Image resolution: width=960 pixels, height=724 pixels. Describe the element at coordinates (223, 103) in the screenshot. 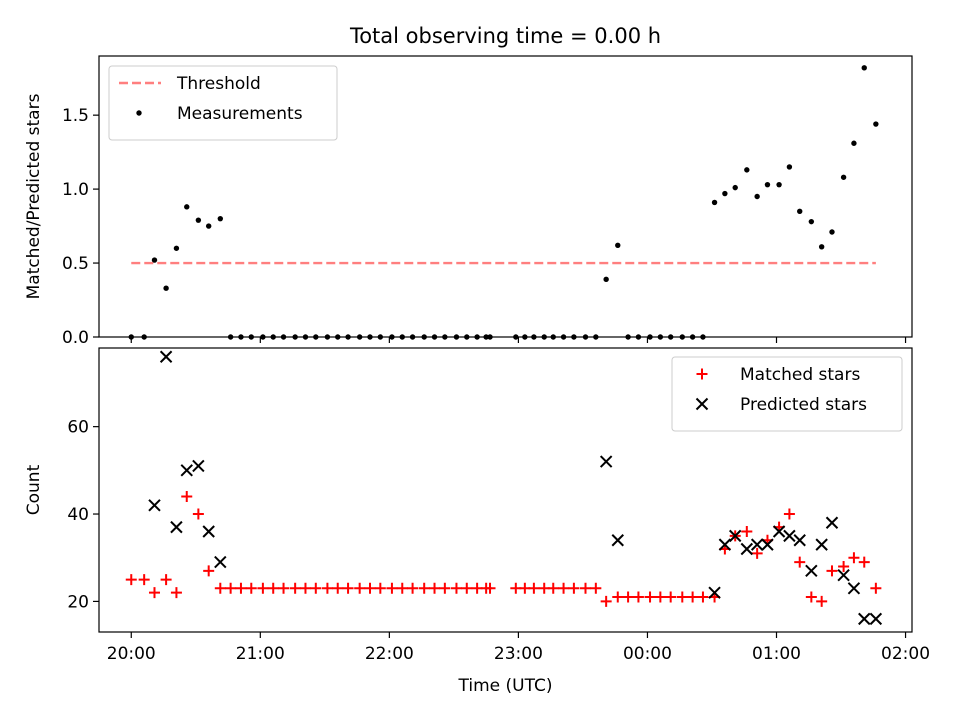

I see `legend-box` at that location.